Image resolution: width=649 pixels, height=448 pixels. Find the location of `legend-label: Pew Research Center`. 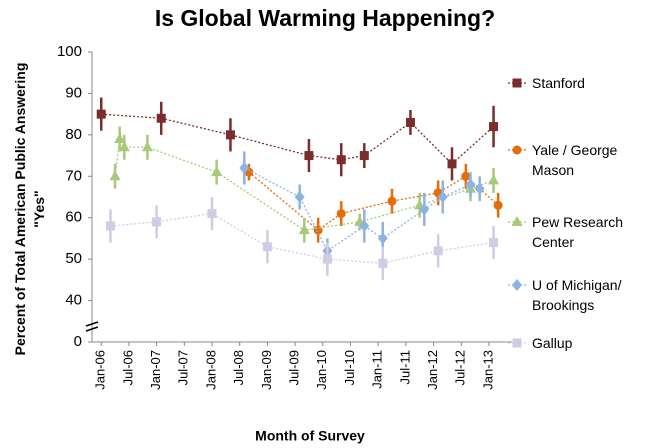

legend-label: Pew Research Center is located at coordinates (578, 232).